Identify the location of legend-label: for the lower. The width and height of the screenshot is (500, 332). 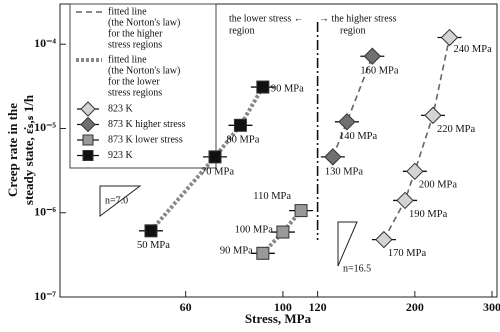
(134, 81).